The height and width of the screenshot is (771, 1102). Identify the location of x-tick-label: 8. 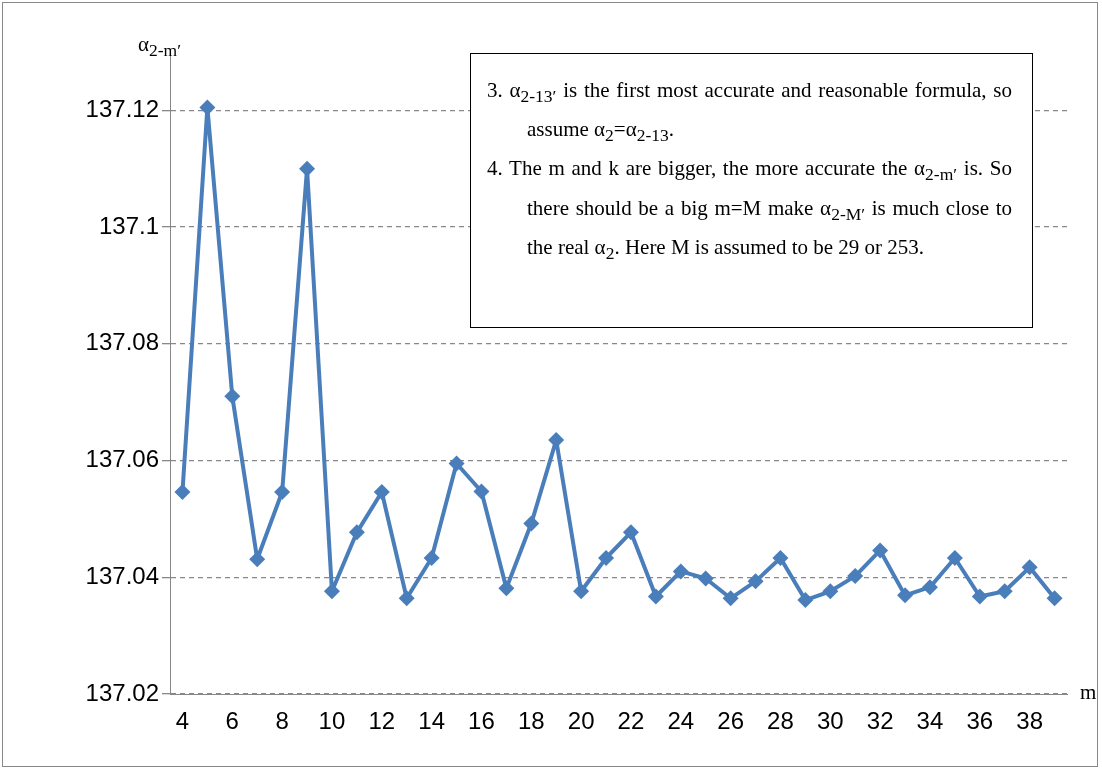
(282, 721).